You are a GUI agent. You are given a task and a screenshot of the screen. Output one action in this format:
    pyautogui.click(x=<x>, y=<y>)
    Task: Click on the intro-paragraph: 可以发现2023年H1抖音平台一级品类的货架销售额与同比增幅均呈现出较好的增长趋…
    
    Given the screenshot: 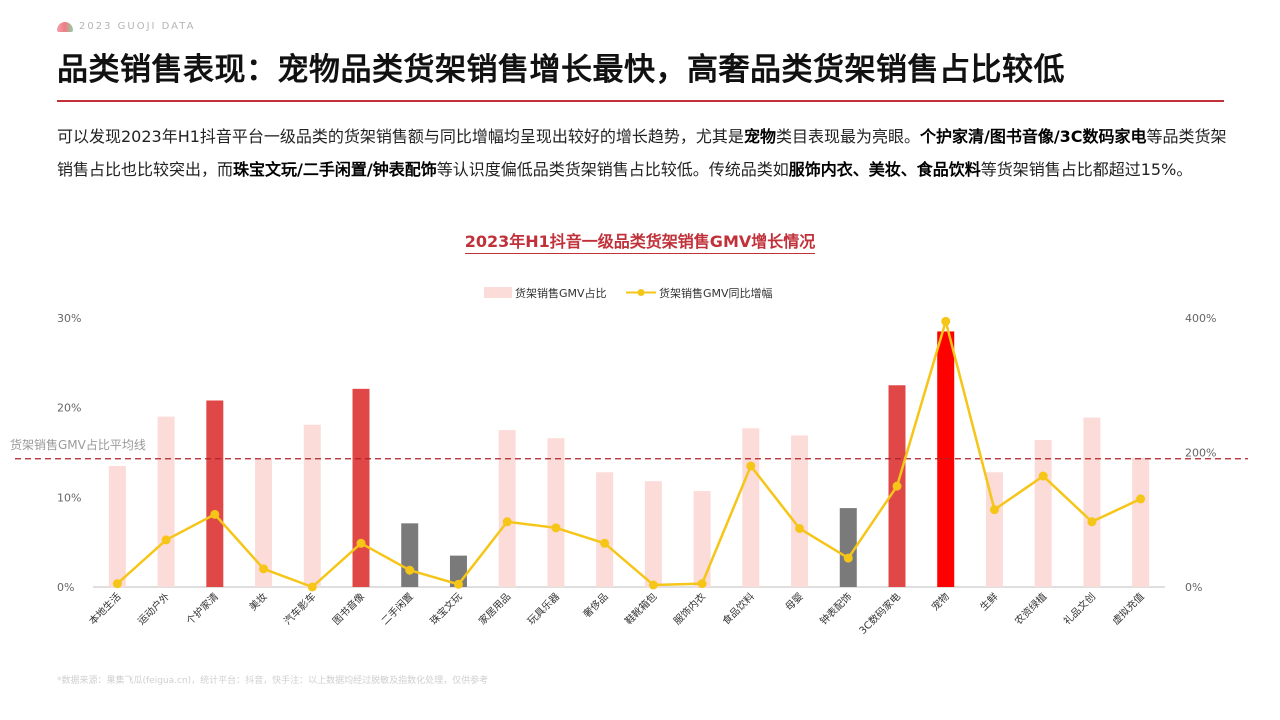 What is the action you would take?
    pyautogui.click(x=642, y=153)
    